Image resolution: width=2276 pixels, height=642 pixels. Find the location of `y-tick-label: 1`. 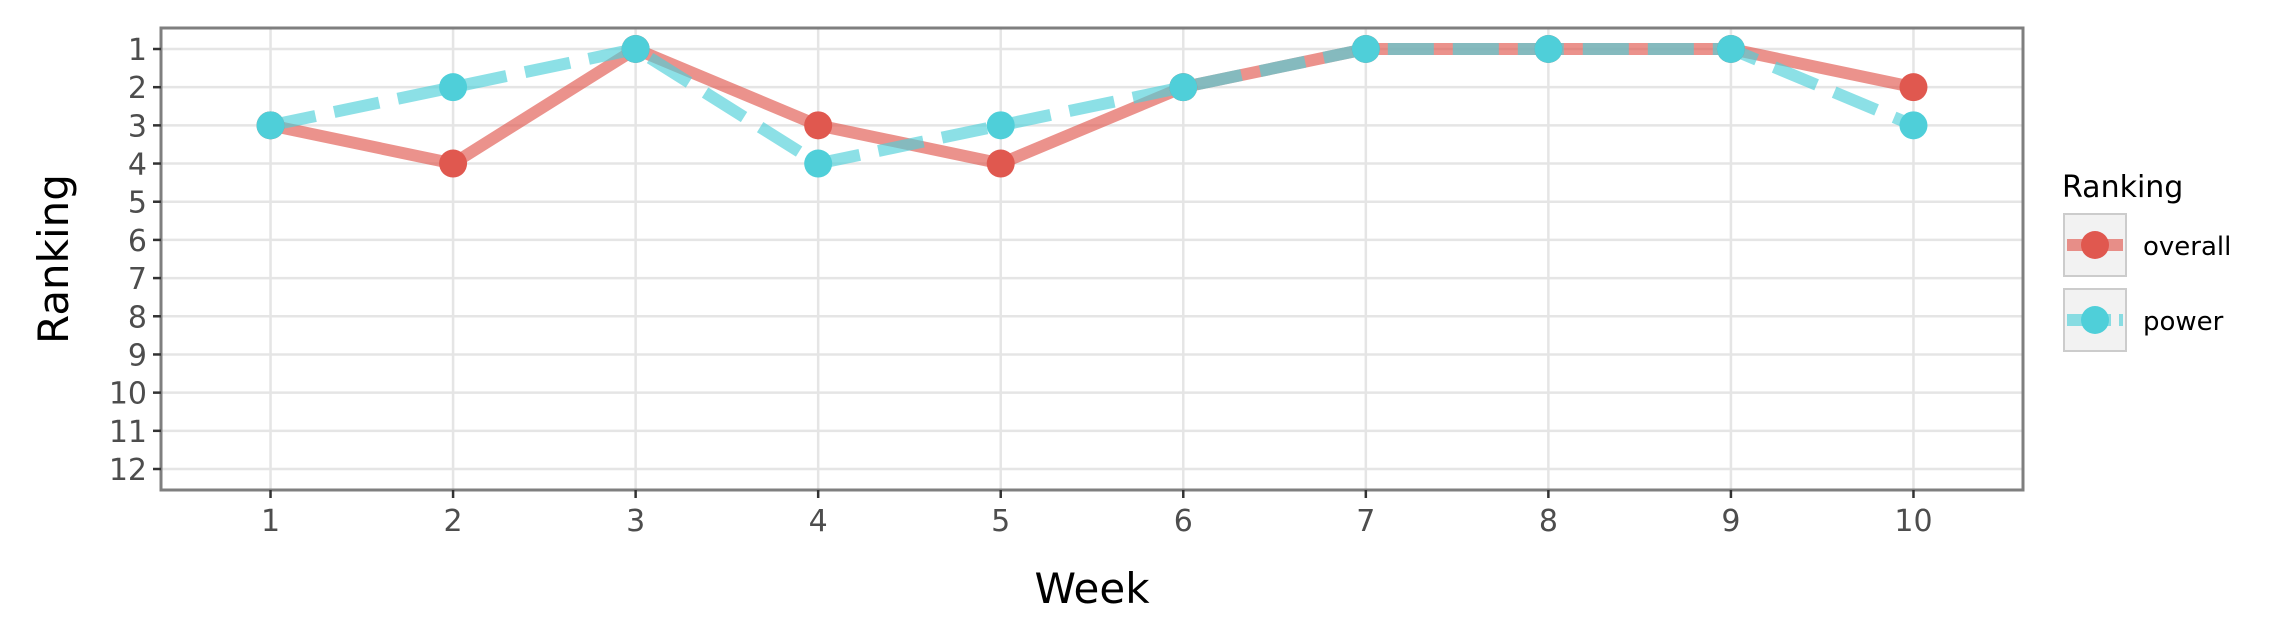

y-tick-label: 1 is located at coordinates (137, 50).